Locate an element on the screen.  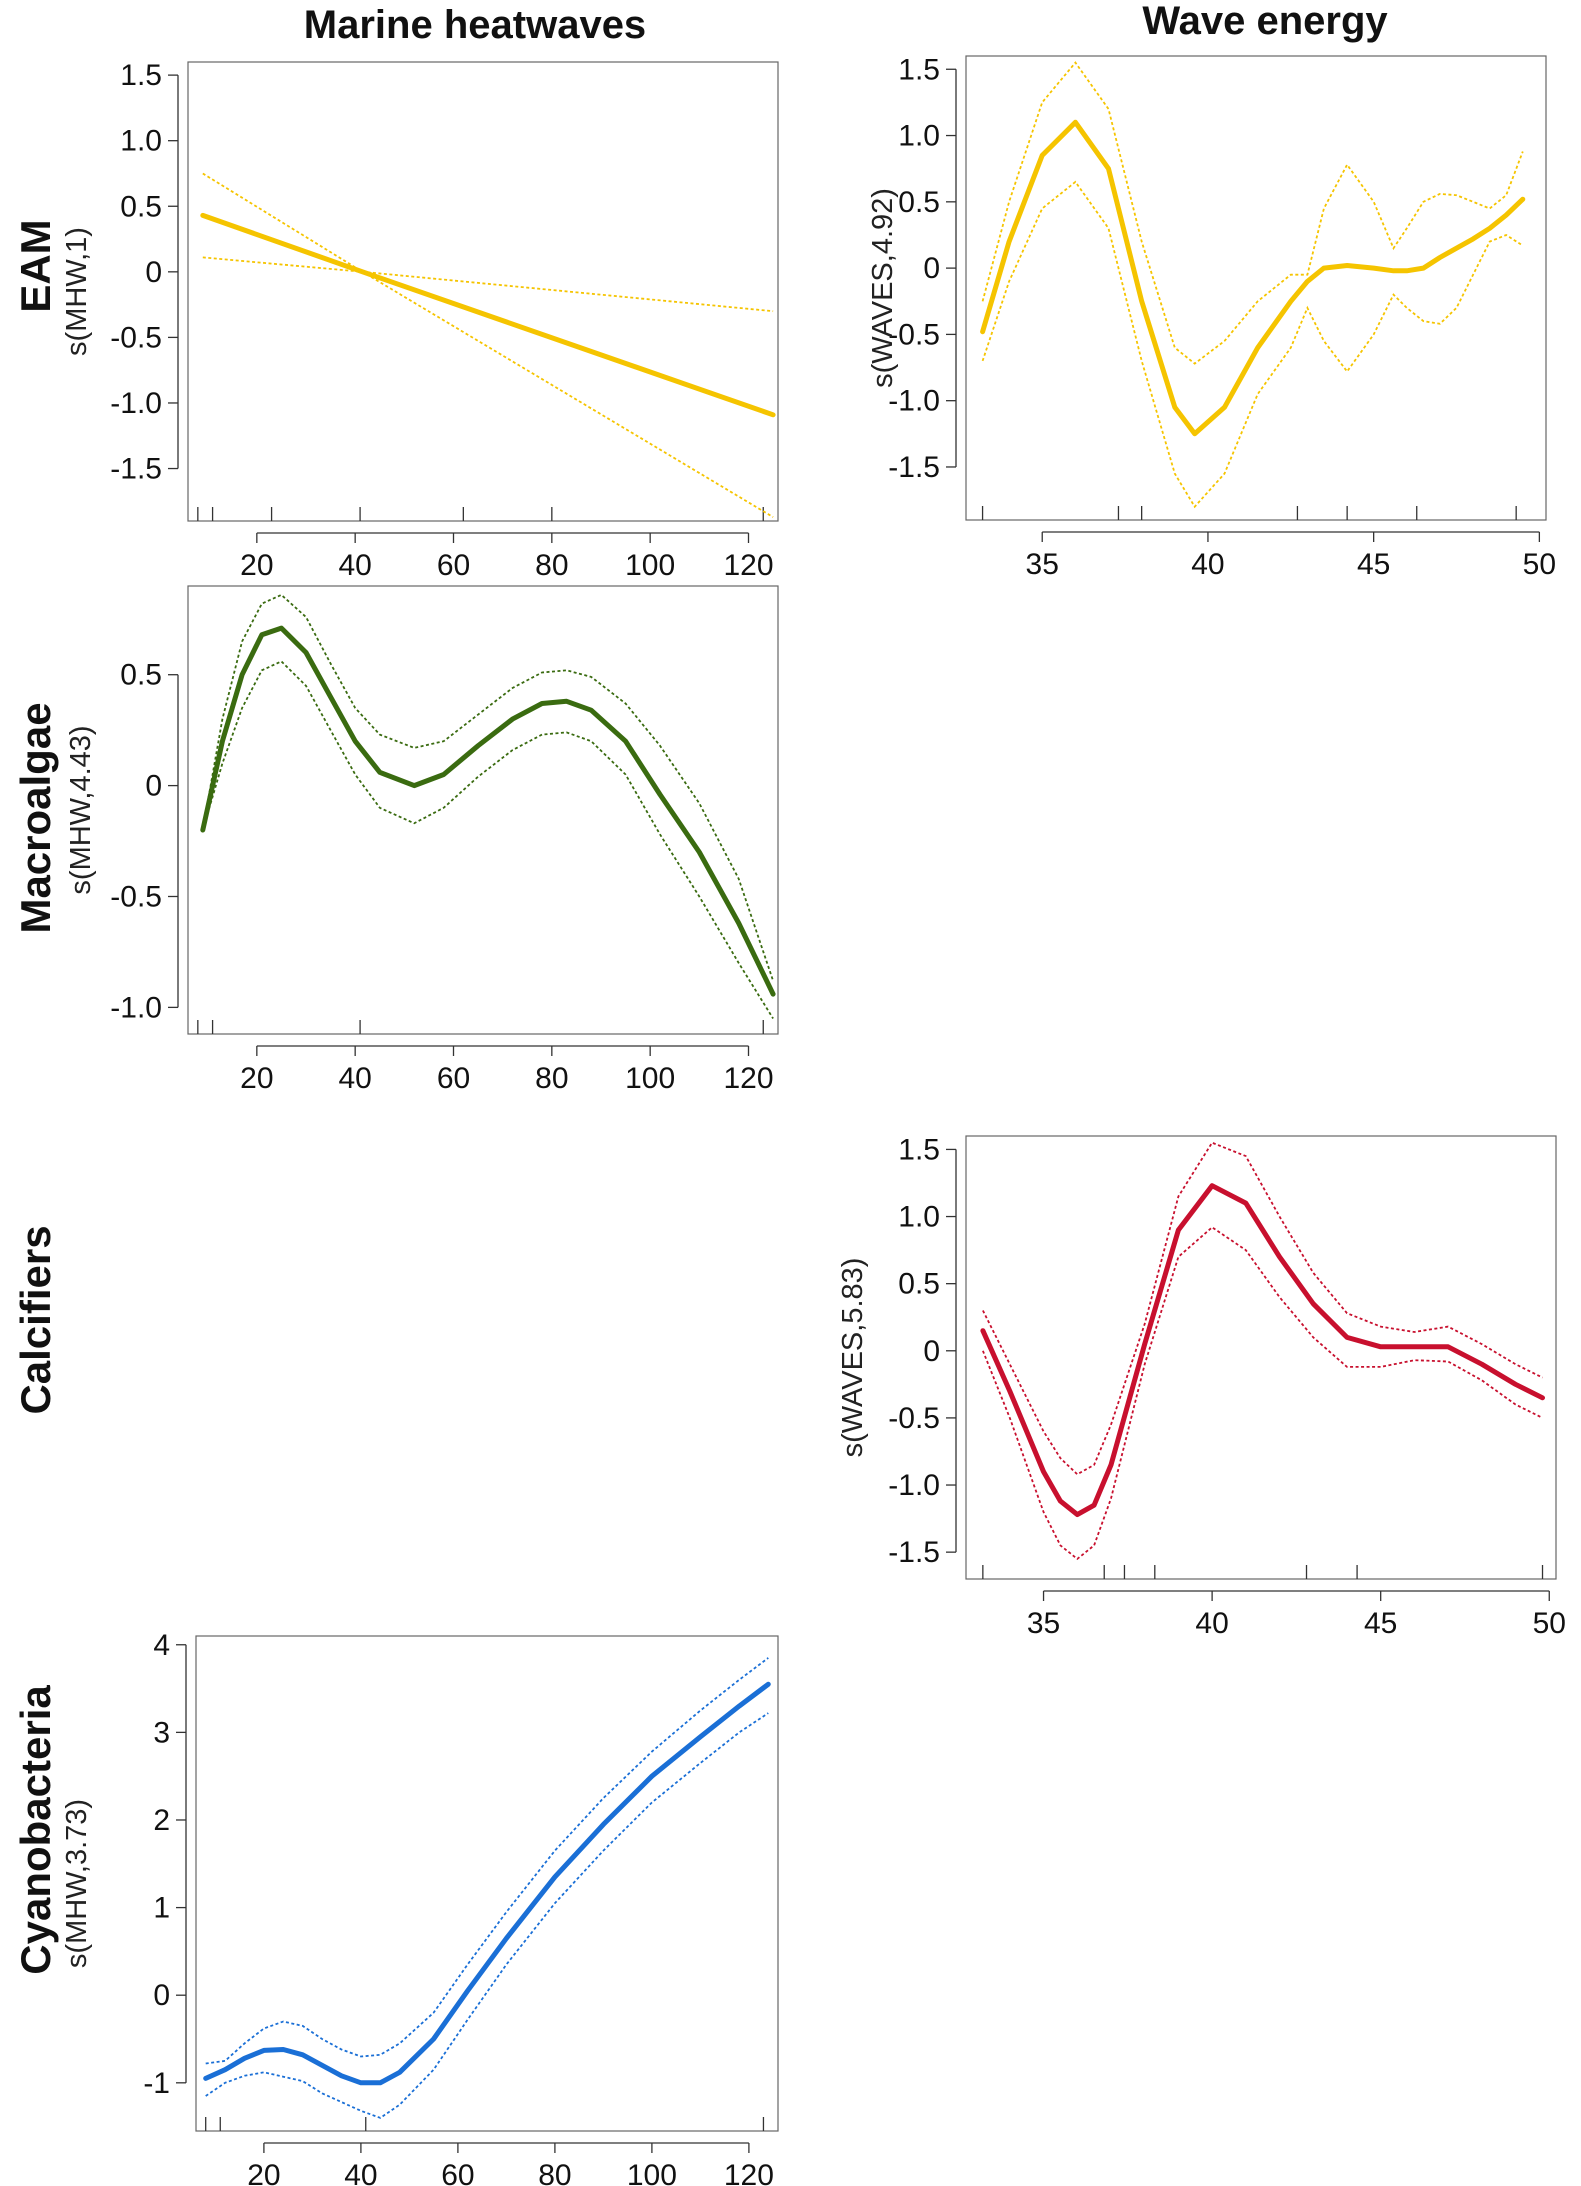
y-axis-label: s(WAVES,5.83) is located at coordinates (853, 1358).